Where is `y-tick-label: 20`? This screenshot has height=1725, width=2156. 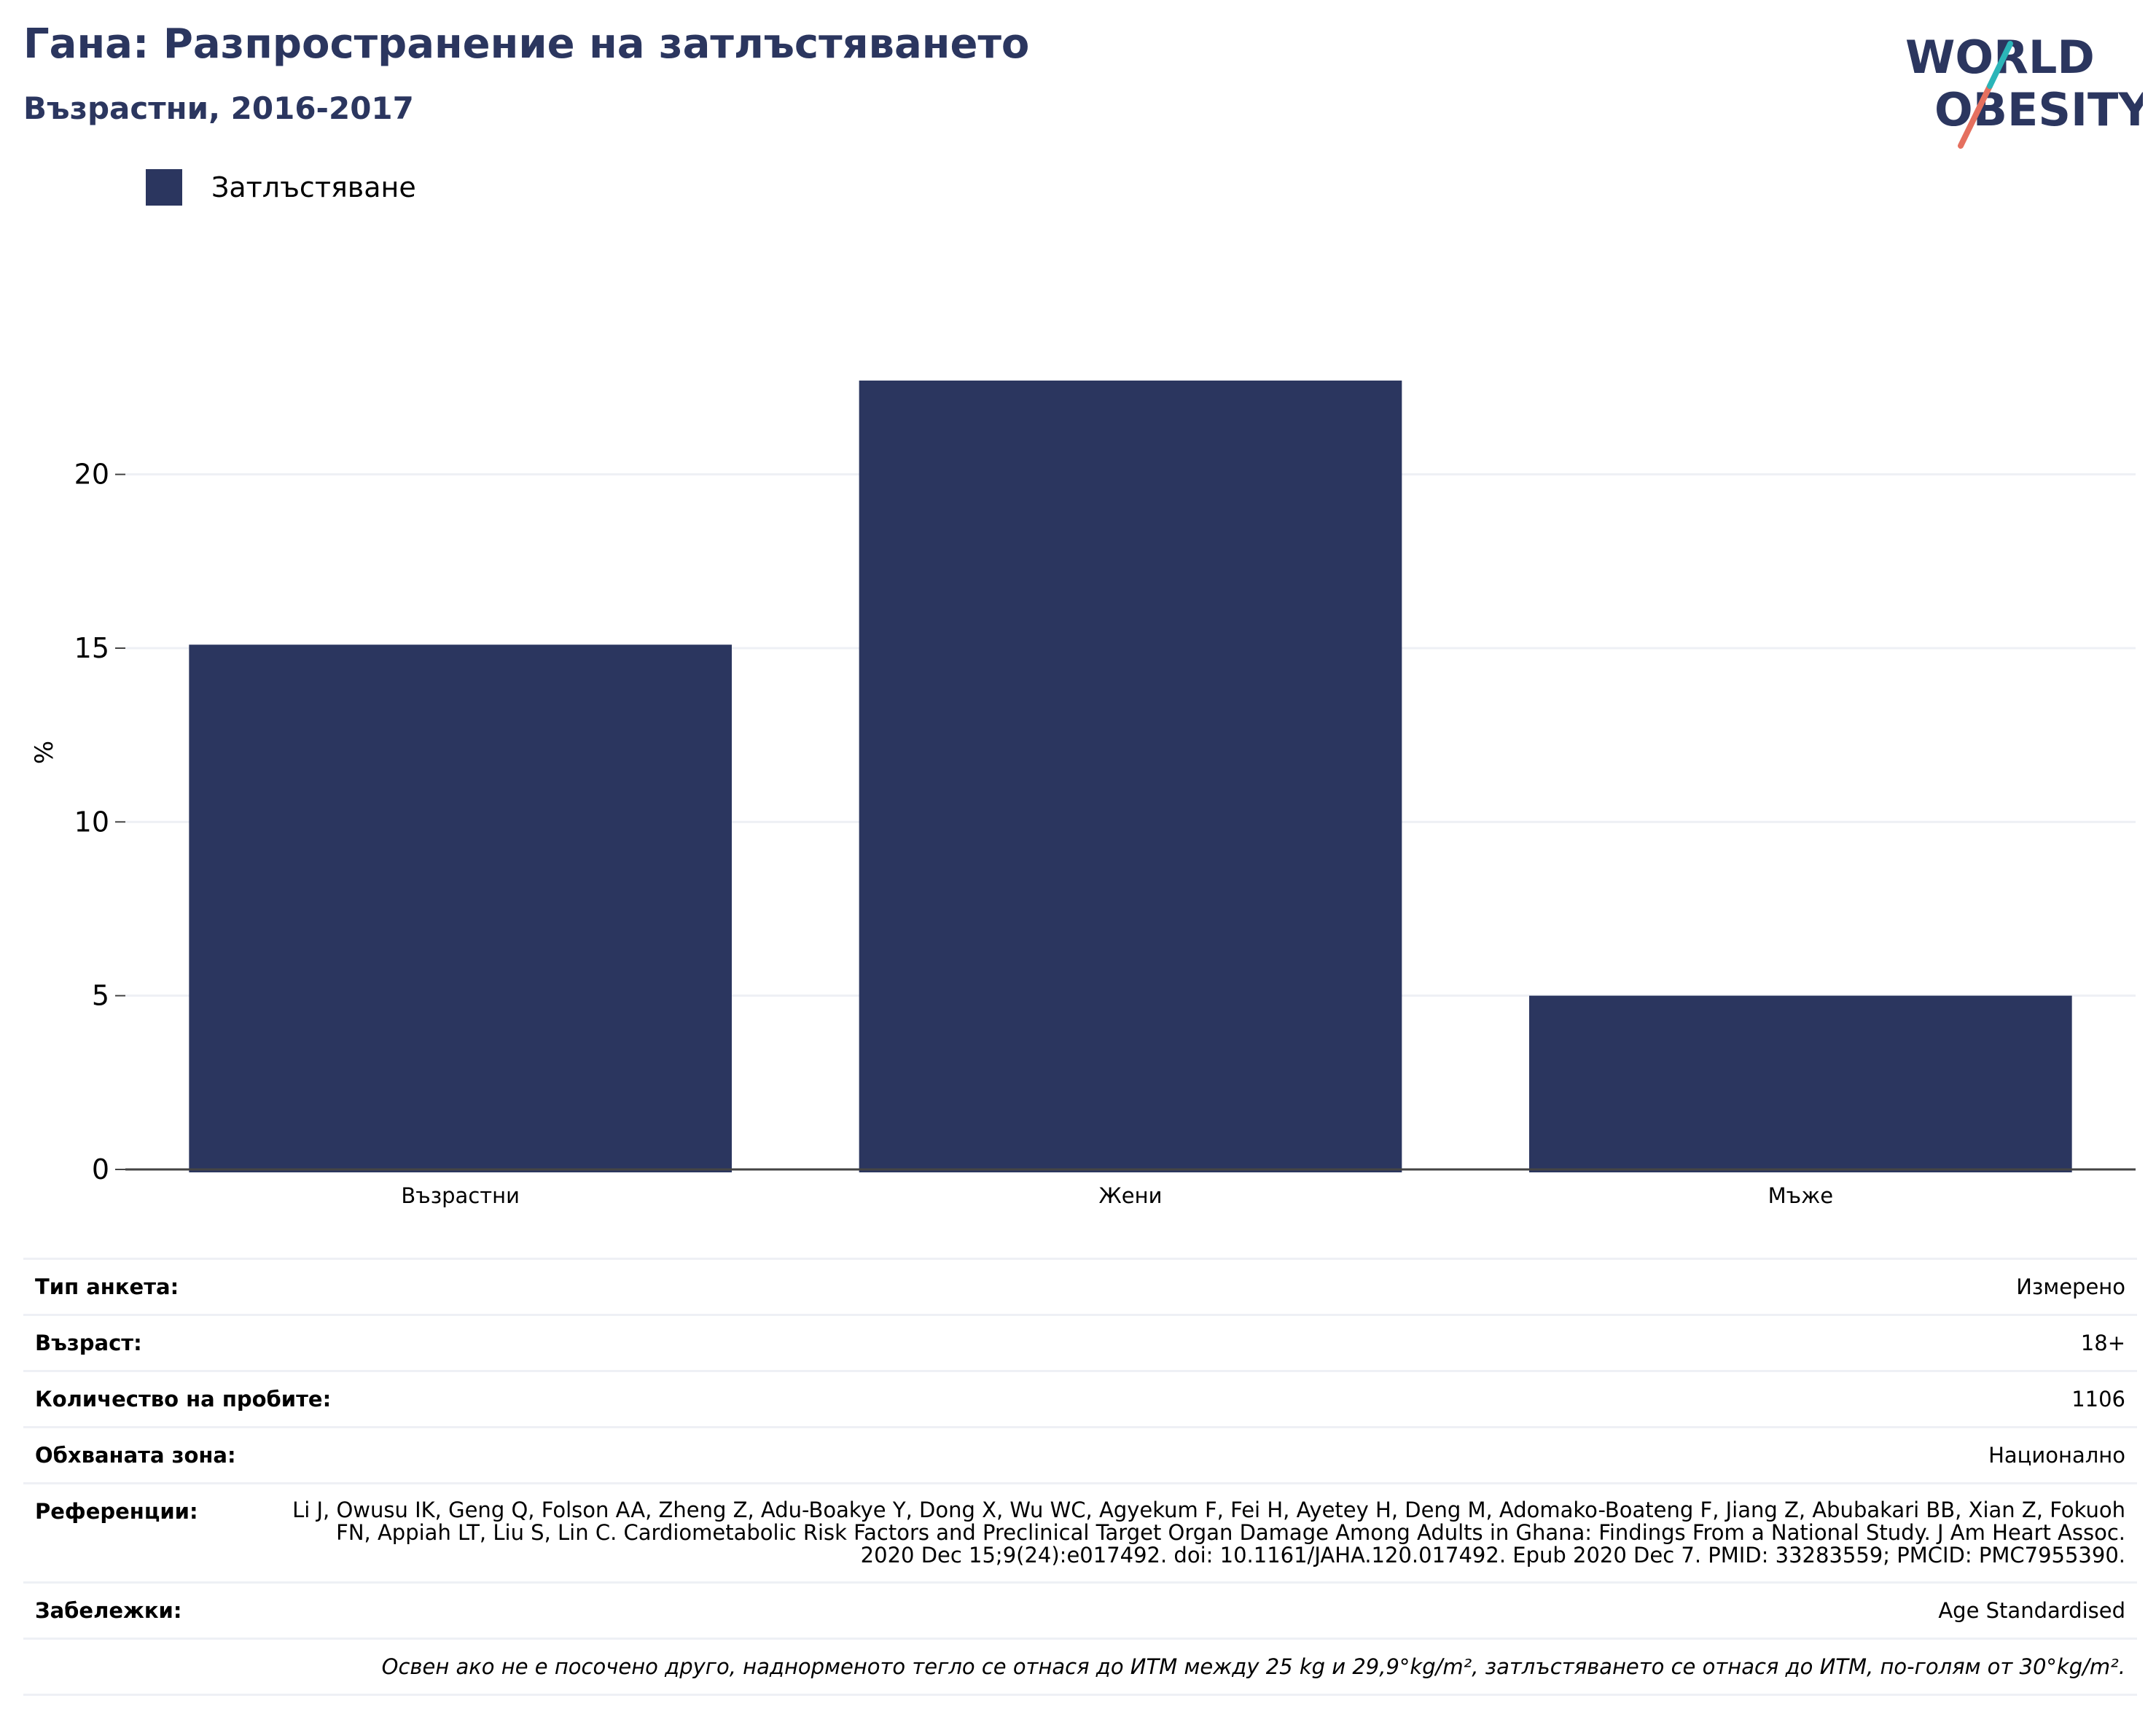
y-tick-label: 20 is located at coordinates (92, 475).